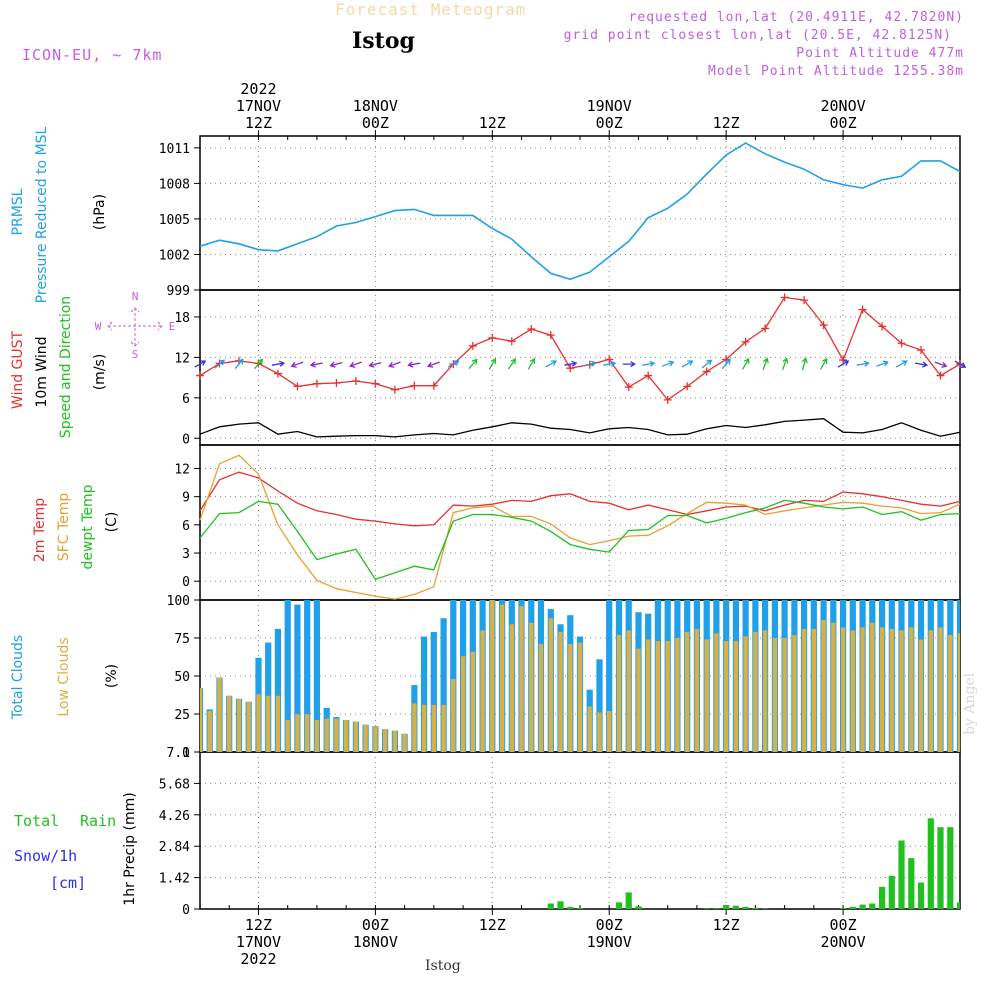 The image size is (1000, 1000). Describe the element at coordinates (172, 326) in the screenshot. I see `compass-e: E` at that location.